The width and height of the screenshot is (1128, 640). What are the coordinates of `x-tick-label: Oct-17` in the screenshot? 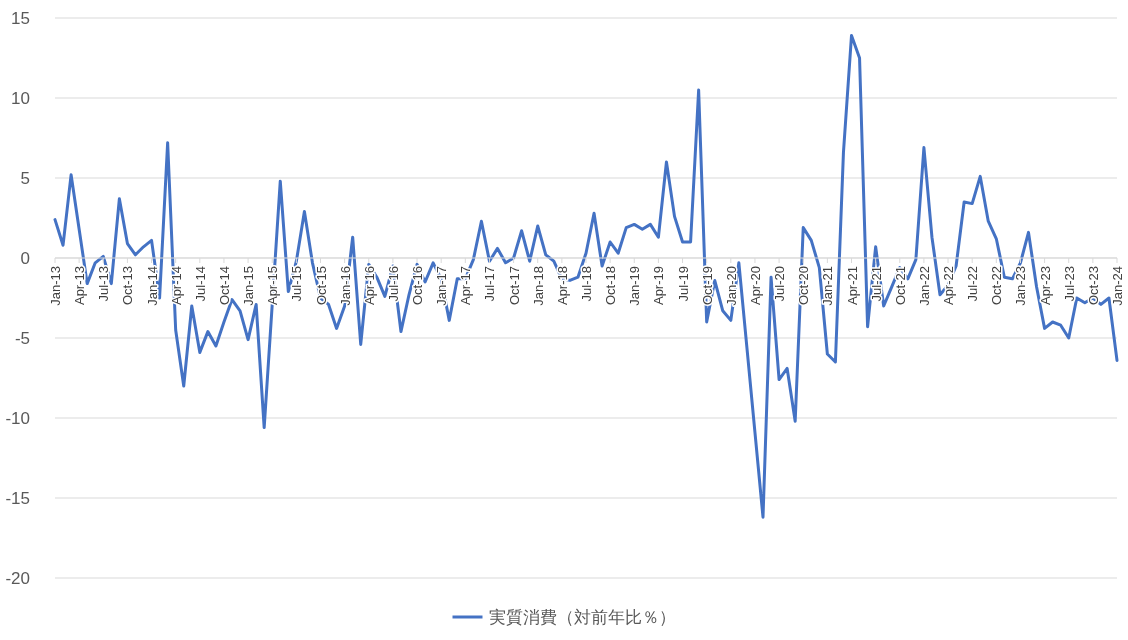 It's located at (514, 286).